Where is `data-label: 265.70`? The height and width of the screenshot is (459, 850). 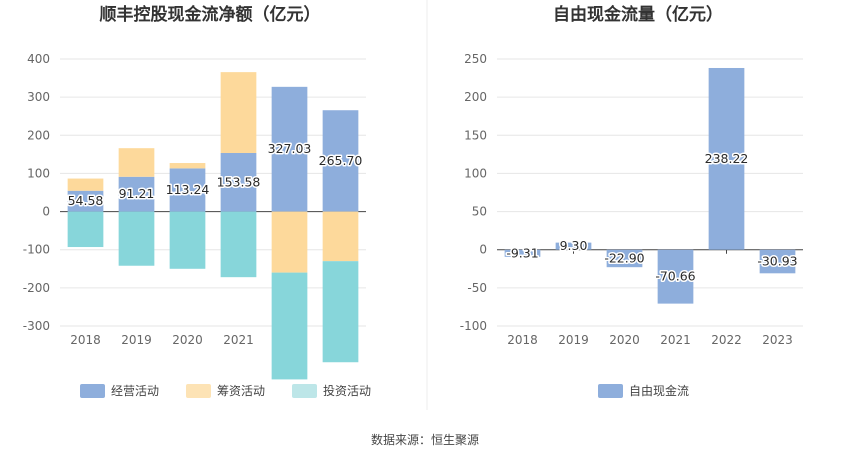
data-label: 265.70 is located at coordinates (341, 160).